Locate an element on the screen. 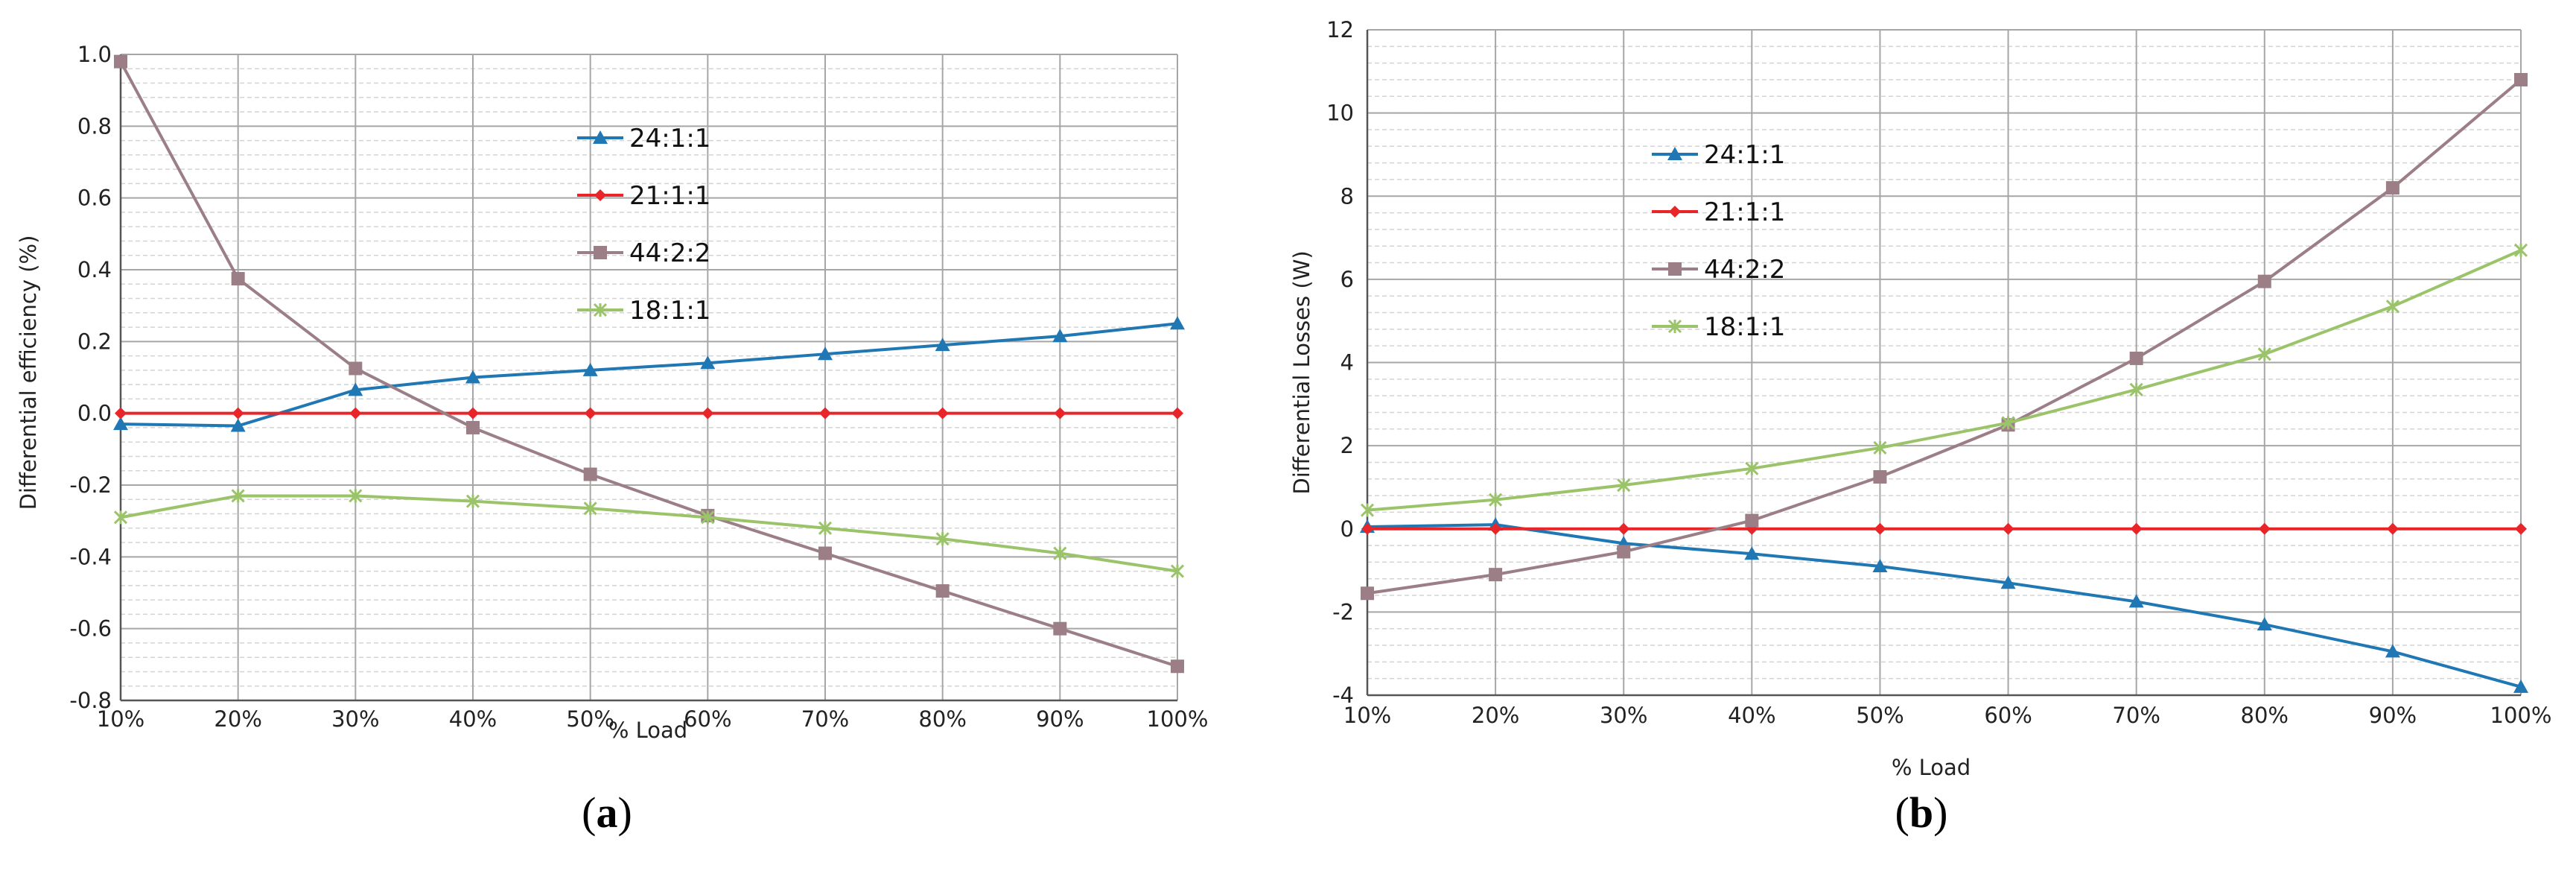  y-tick-label: 10 is located at coordinates (1340, 113).